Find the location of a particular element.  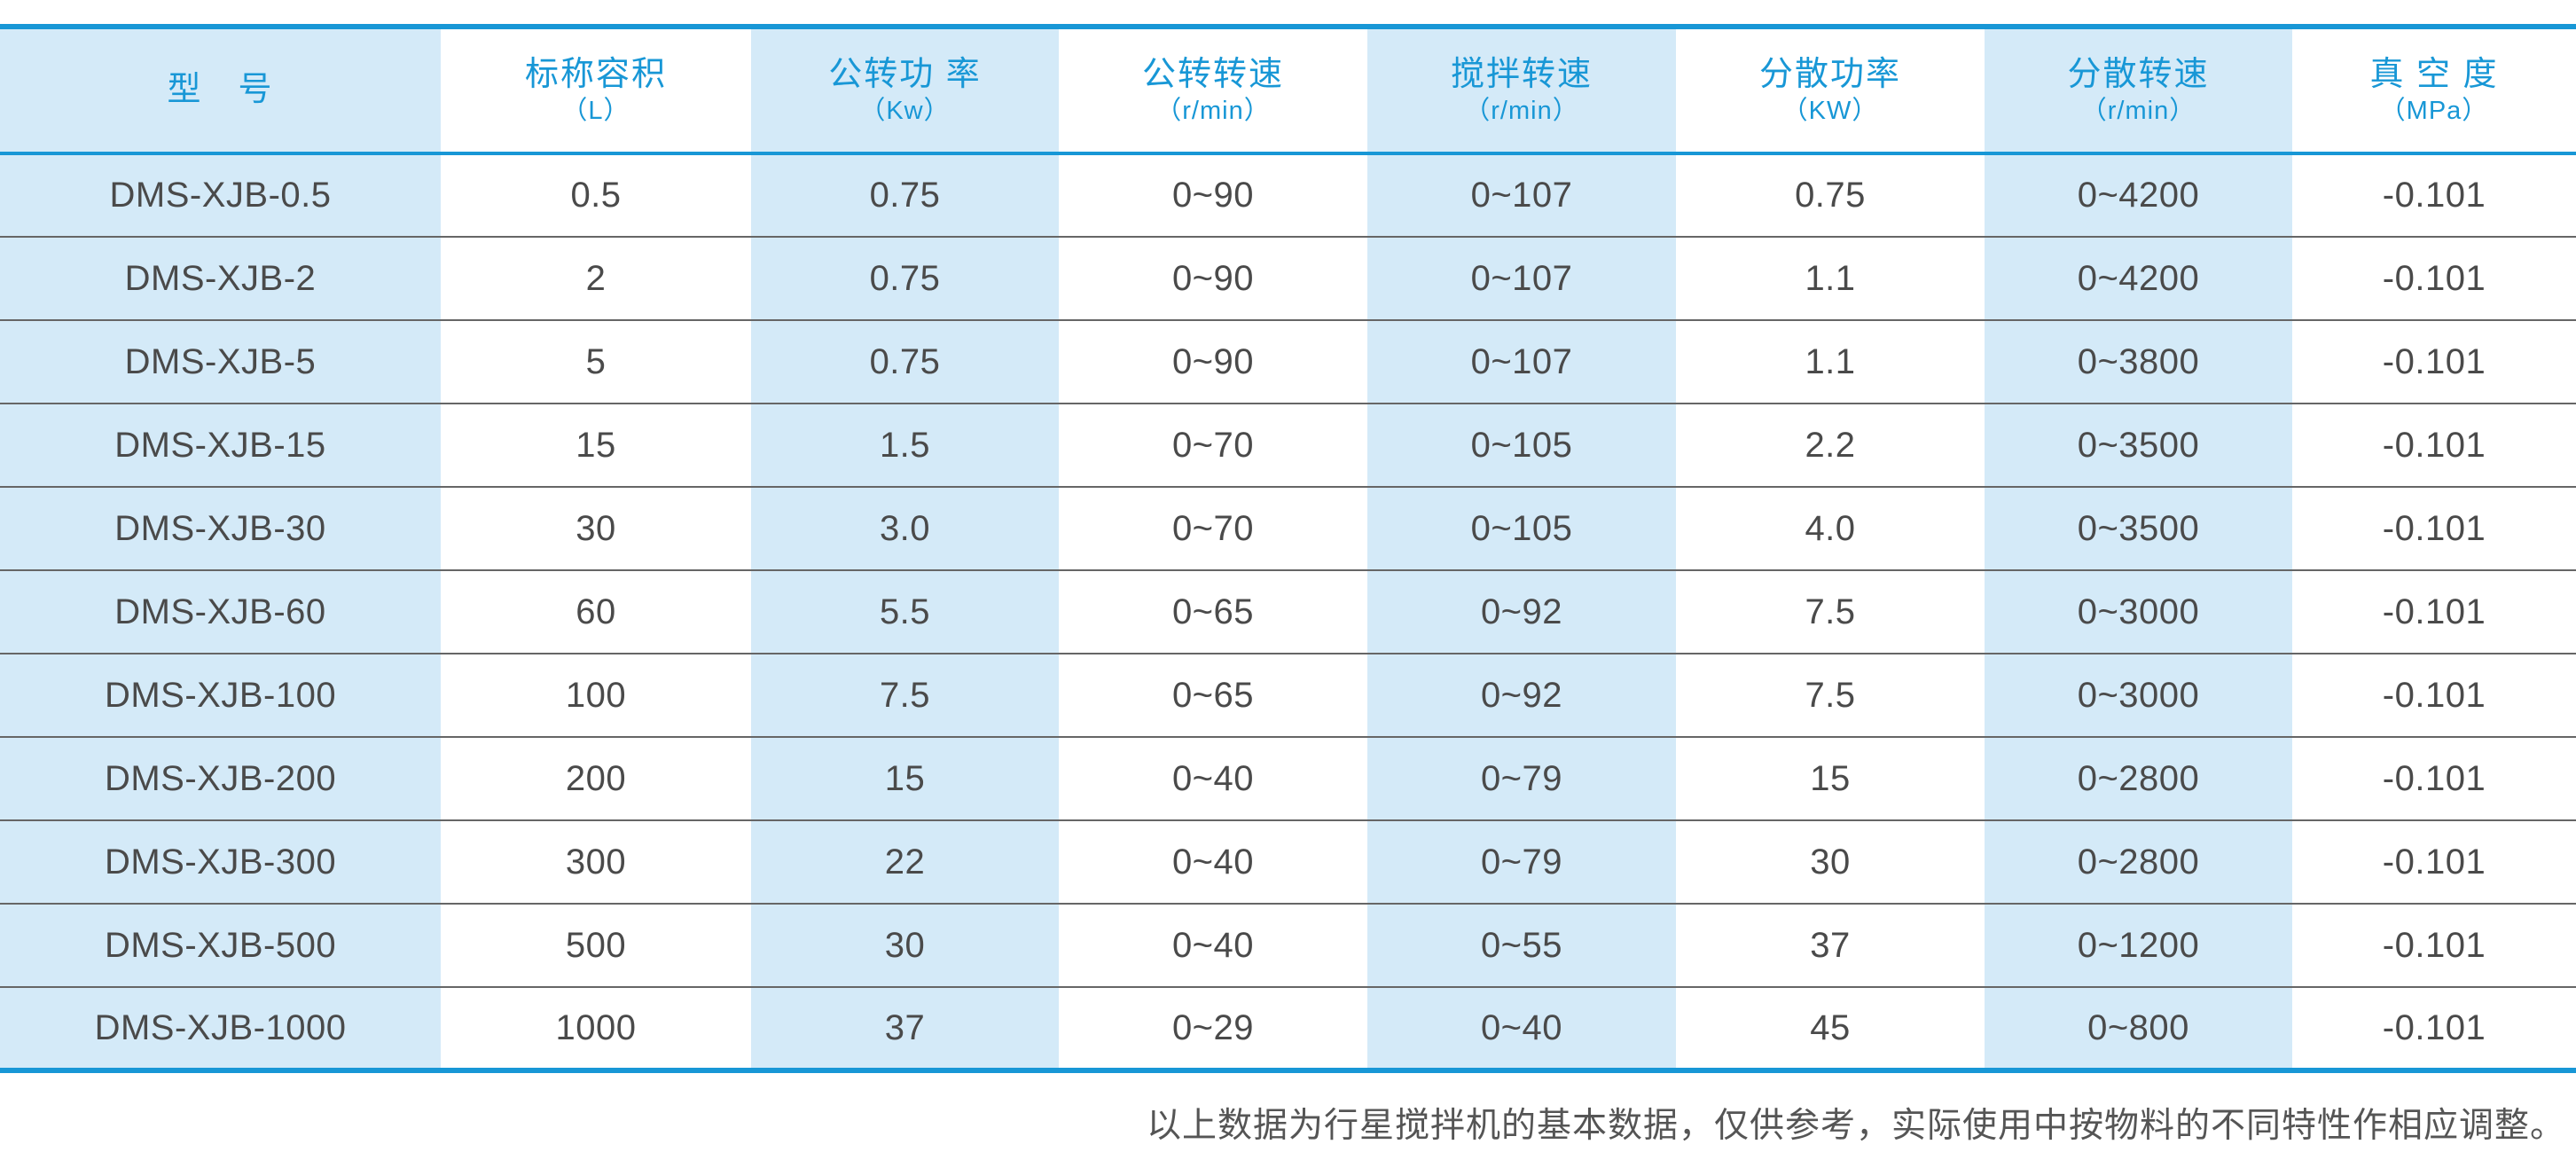

table-row: DMS-XJB-30 30 3.0 0~70 0~105 4.0 0~3500 -0.101 is located at coordinates (1288, 529).